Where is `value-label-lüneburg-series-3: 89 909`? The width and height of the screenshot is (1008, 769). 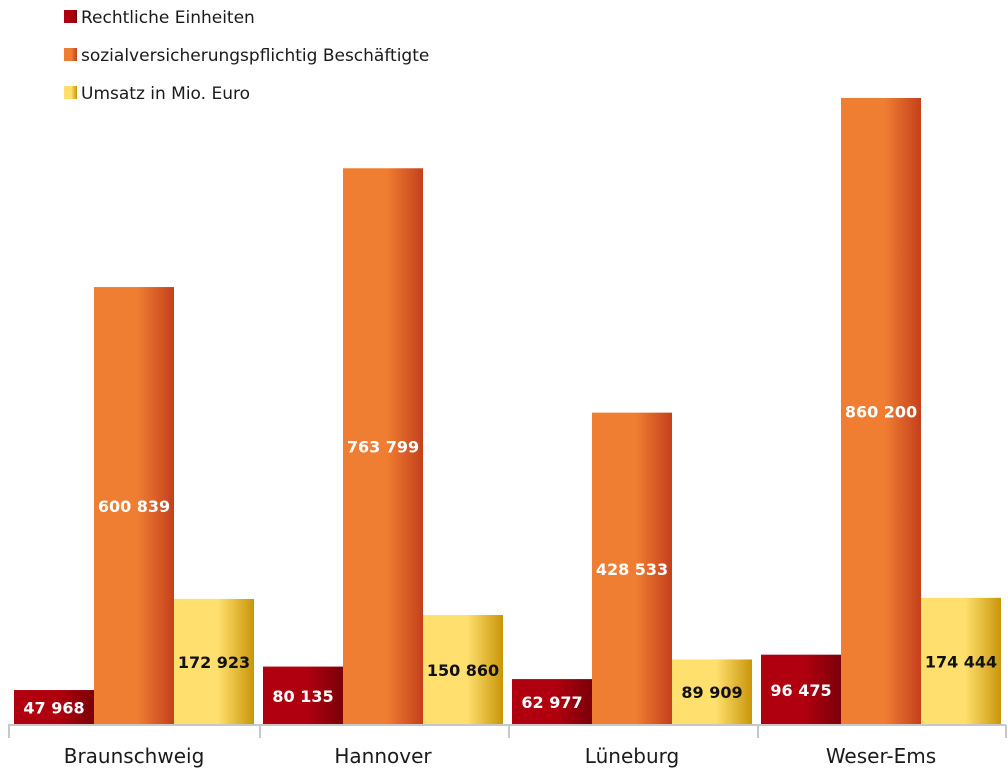
value-label-lüneburg-series-3: 89 909 is located at coordinates (711, 692).